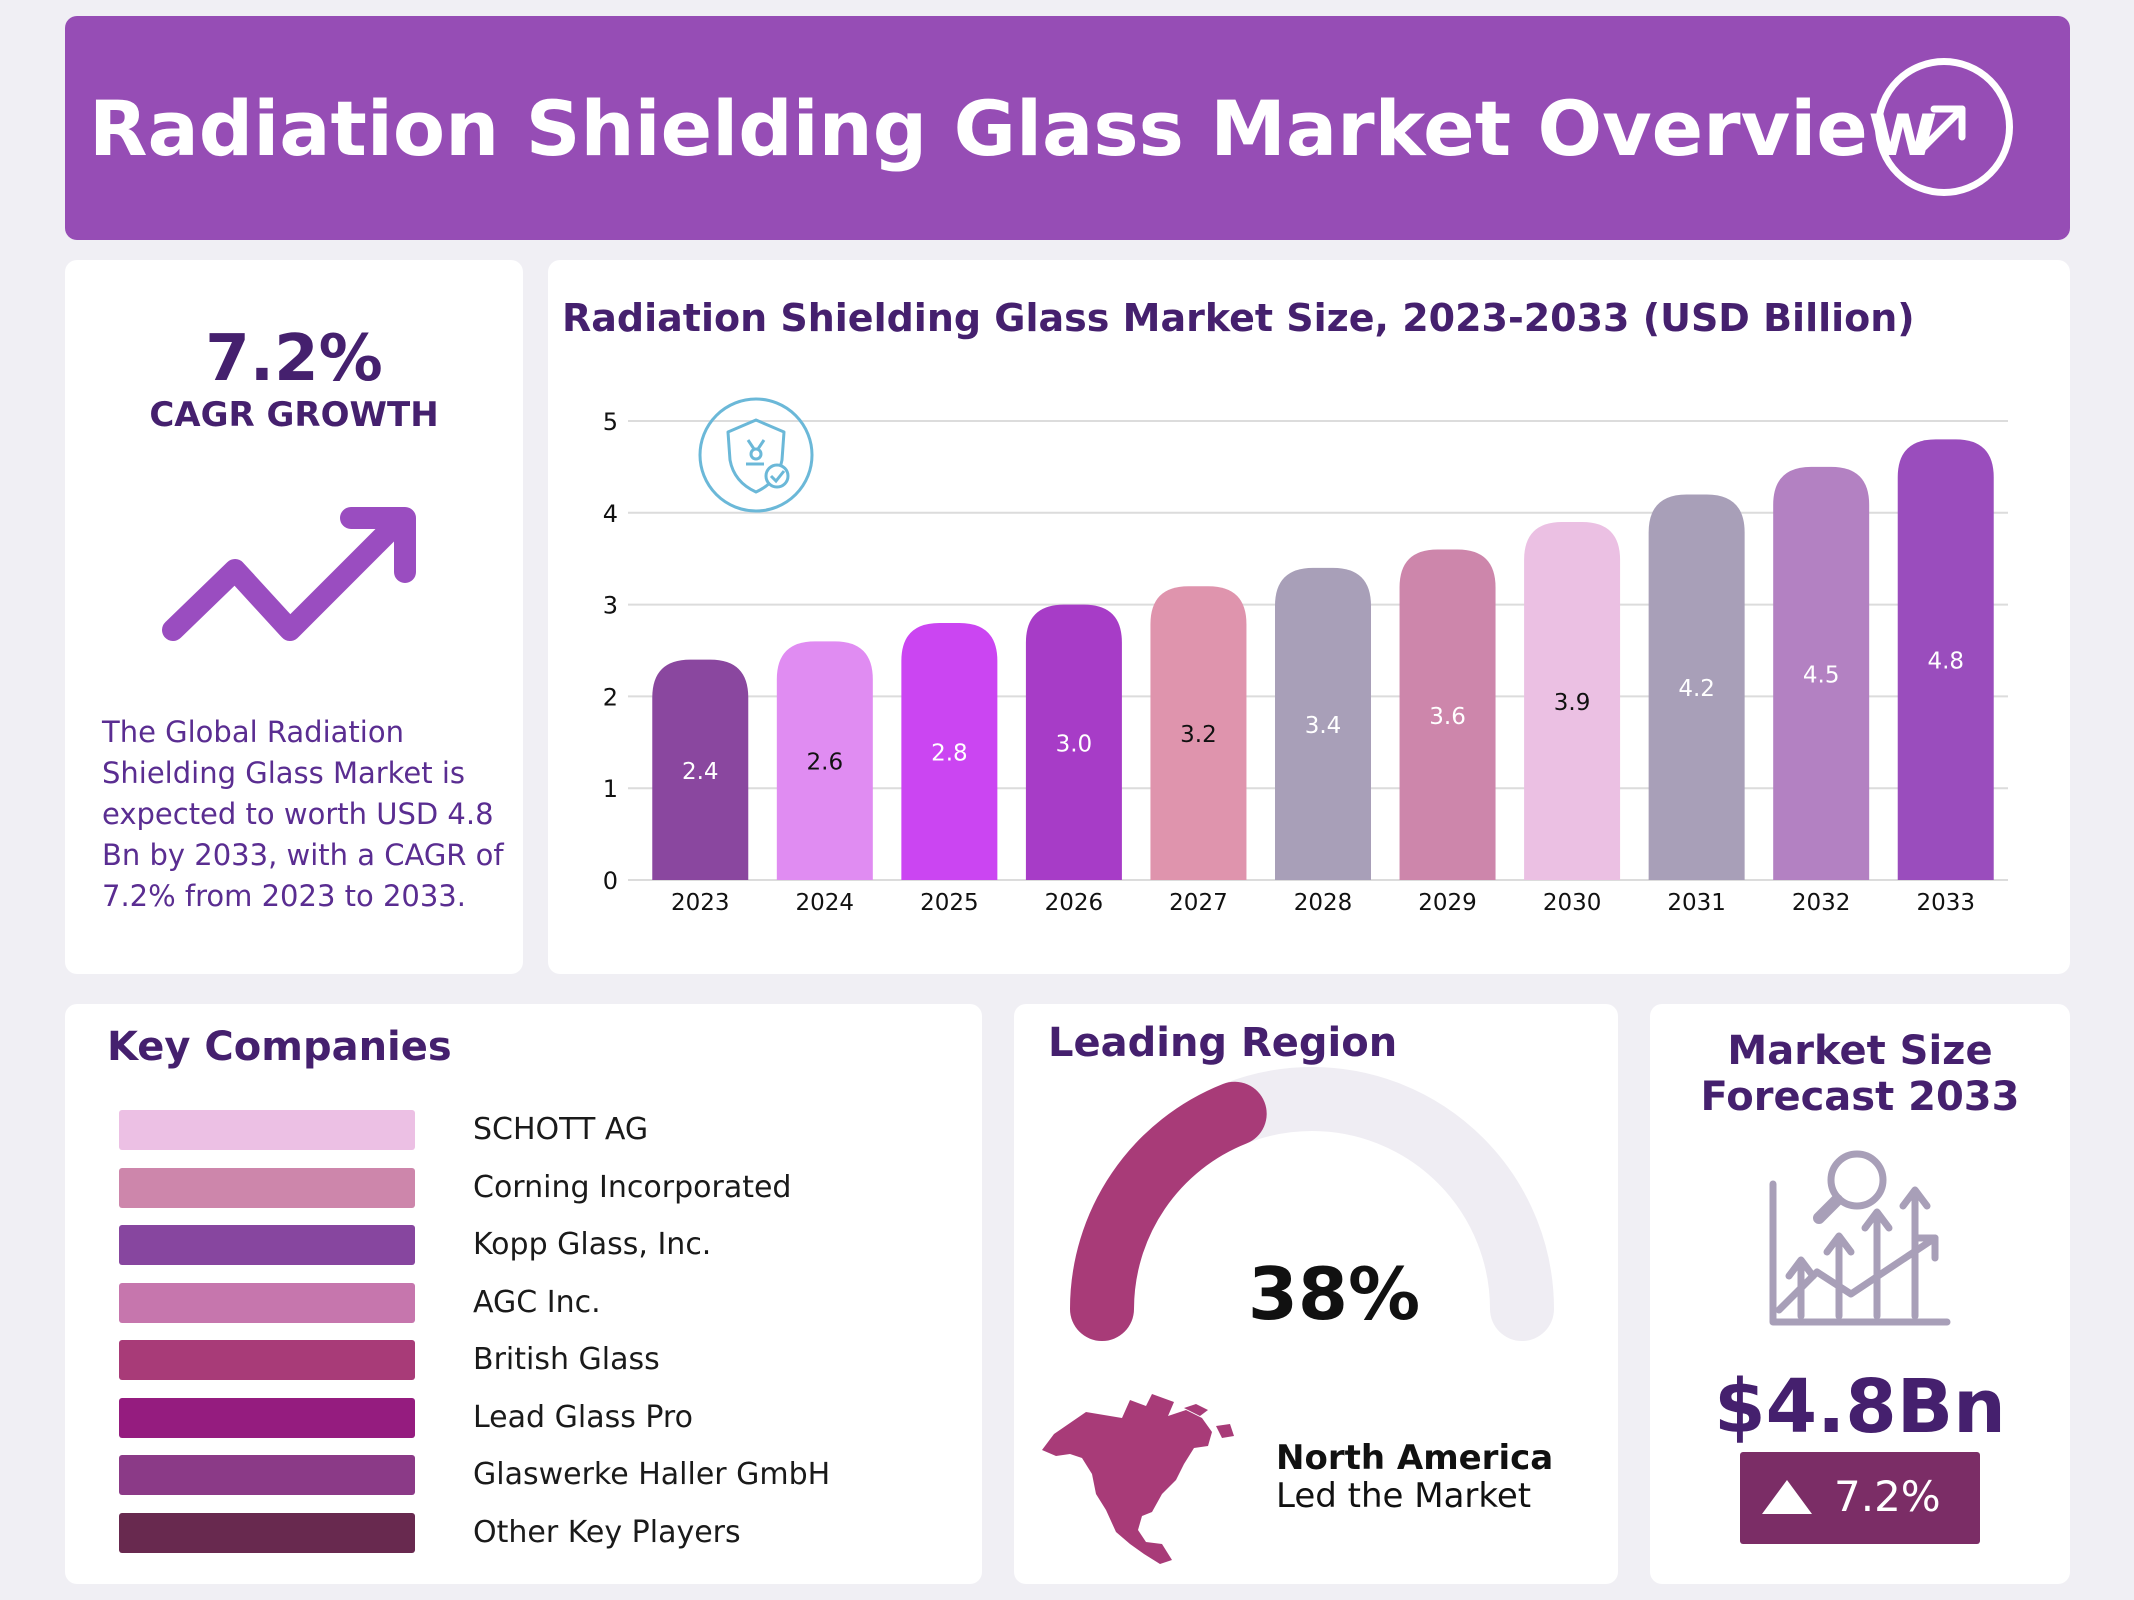 The width and height of the screenshot is (2134, 1600). I want to click on bar-2032, so click(1821, 673).